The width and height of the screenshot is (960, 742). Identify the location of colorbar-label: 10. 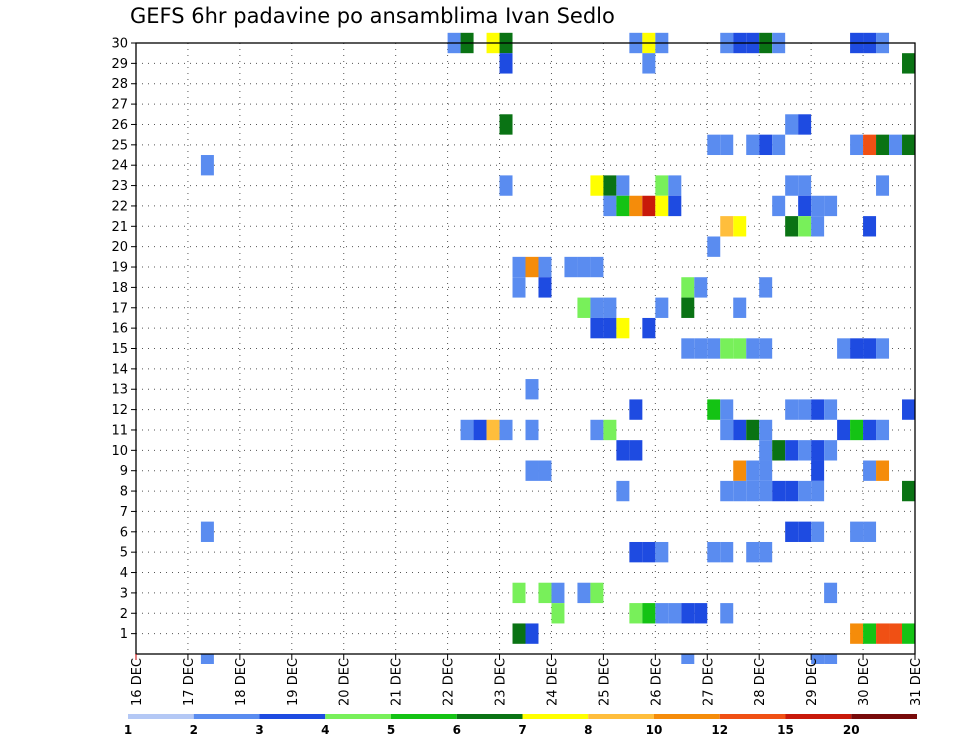
(654, 730).